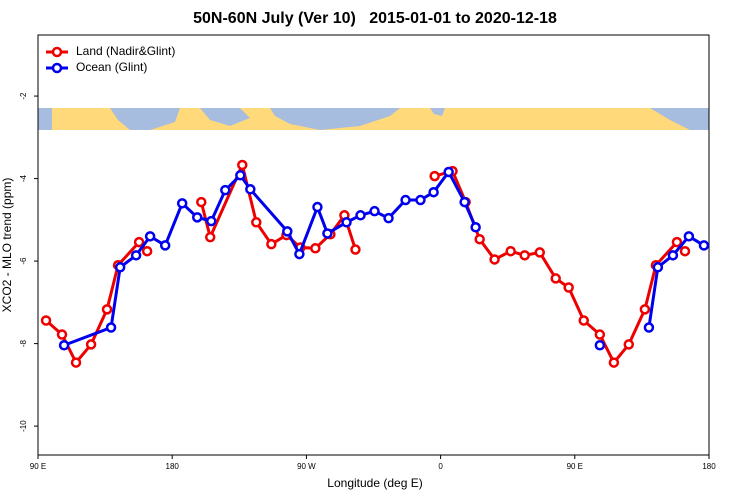 This screenshot has height=500, width=750. Describe the element at coordinates (23, 96) in the screenshot. I see `y-tick-label: -2` at that location.